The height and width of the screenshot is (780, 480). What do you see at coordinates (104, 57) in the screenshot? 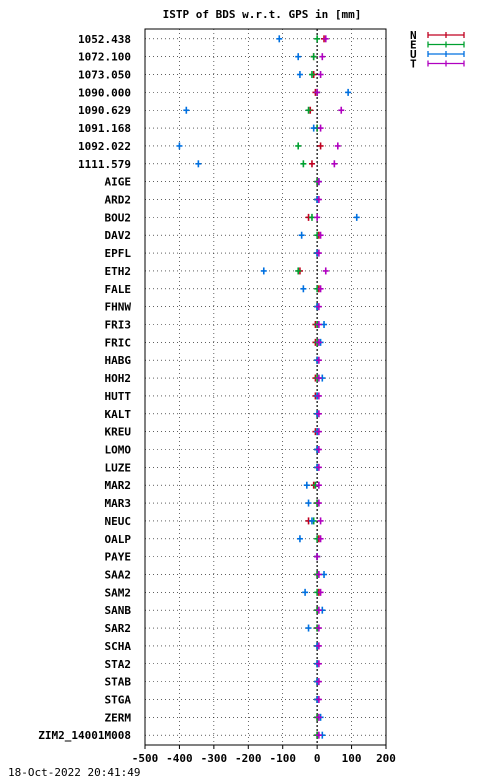
I see `station-label: 1072.100` at bounding box center [104, 57].